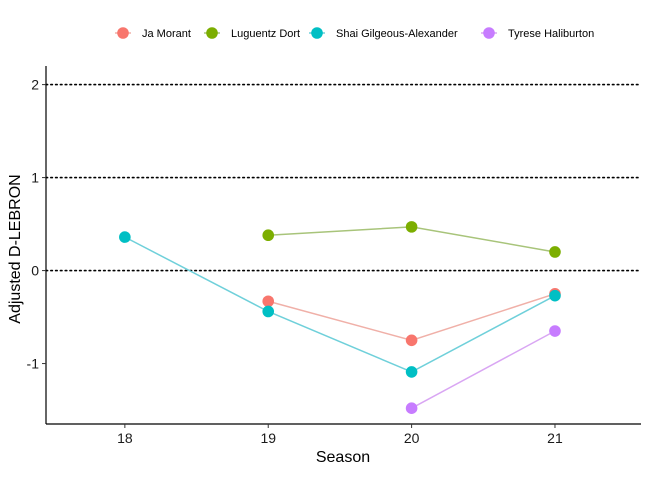 This screenshot has width=650, height=478. Describe the element at coordinates (555, 438) in the screenshot. I see `x-tick-label: 21` at that location.